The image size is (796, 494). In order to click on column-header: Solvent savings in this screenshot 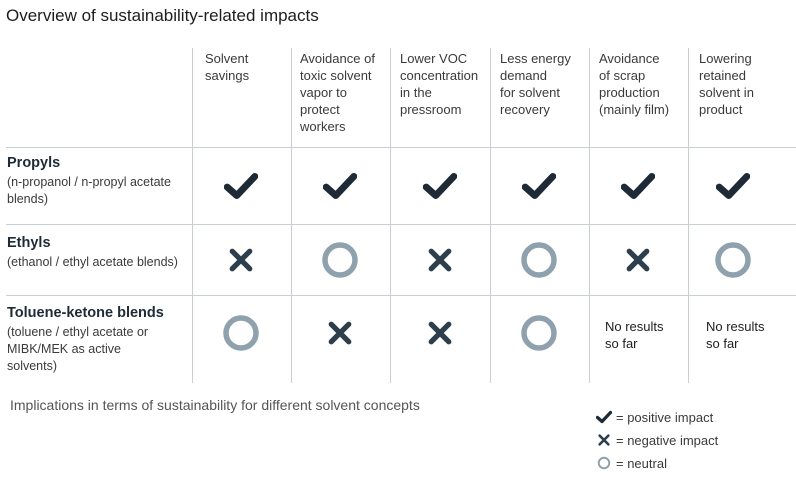, I will do `click(227, 67)`.